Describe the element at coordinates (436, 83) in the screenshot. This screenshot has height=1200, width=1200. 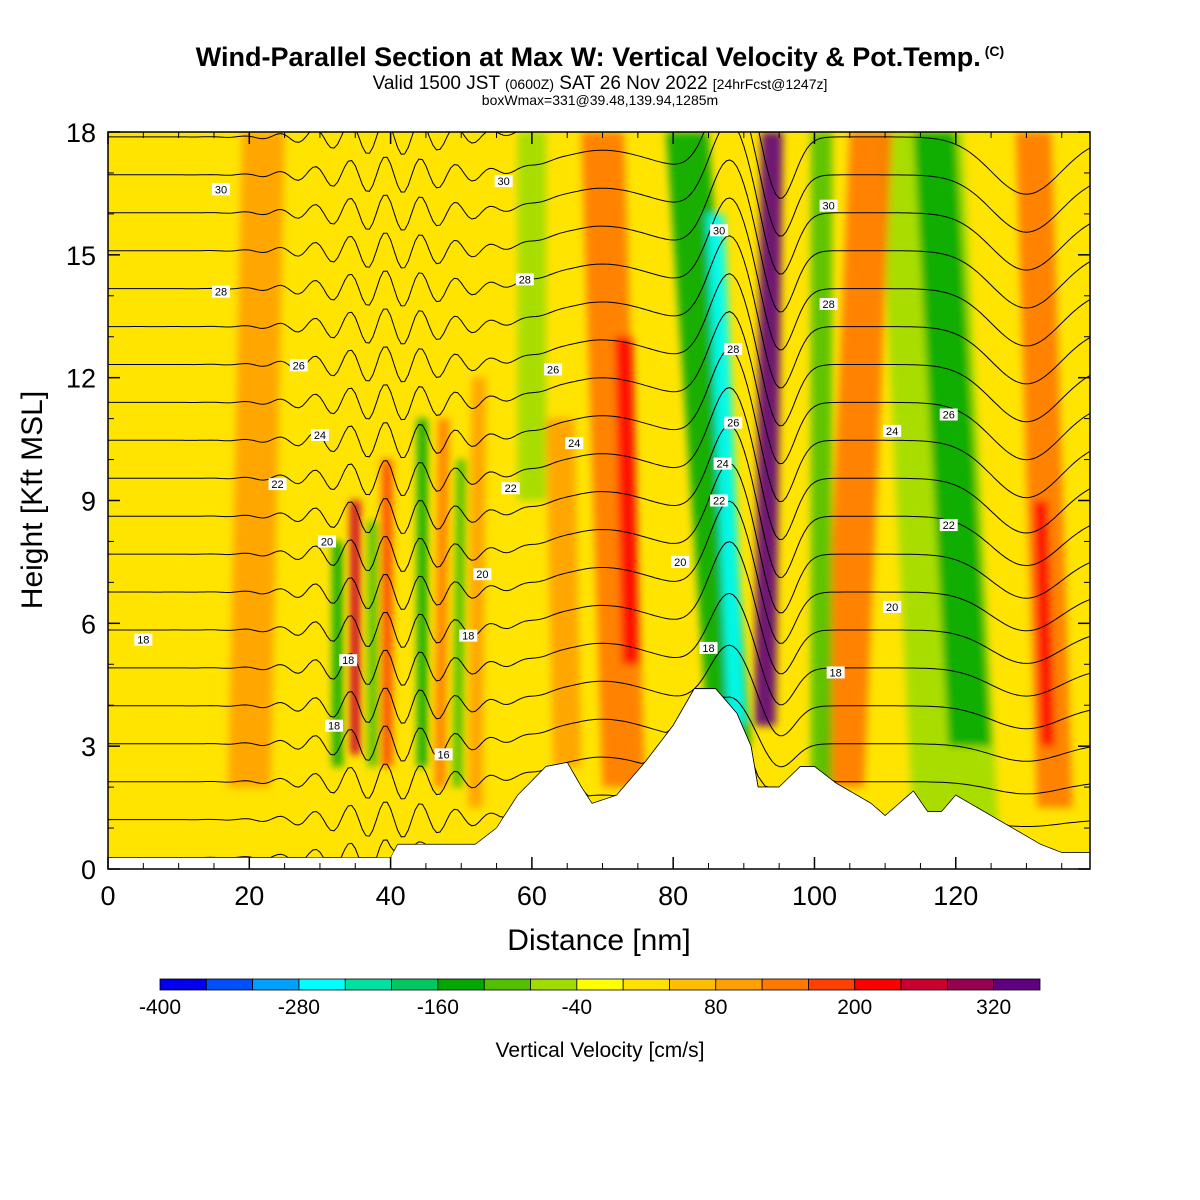
I see `valid-time: Valid 1500 JST` at that location.